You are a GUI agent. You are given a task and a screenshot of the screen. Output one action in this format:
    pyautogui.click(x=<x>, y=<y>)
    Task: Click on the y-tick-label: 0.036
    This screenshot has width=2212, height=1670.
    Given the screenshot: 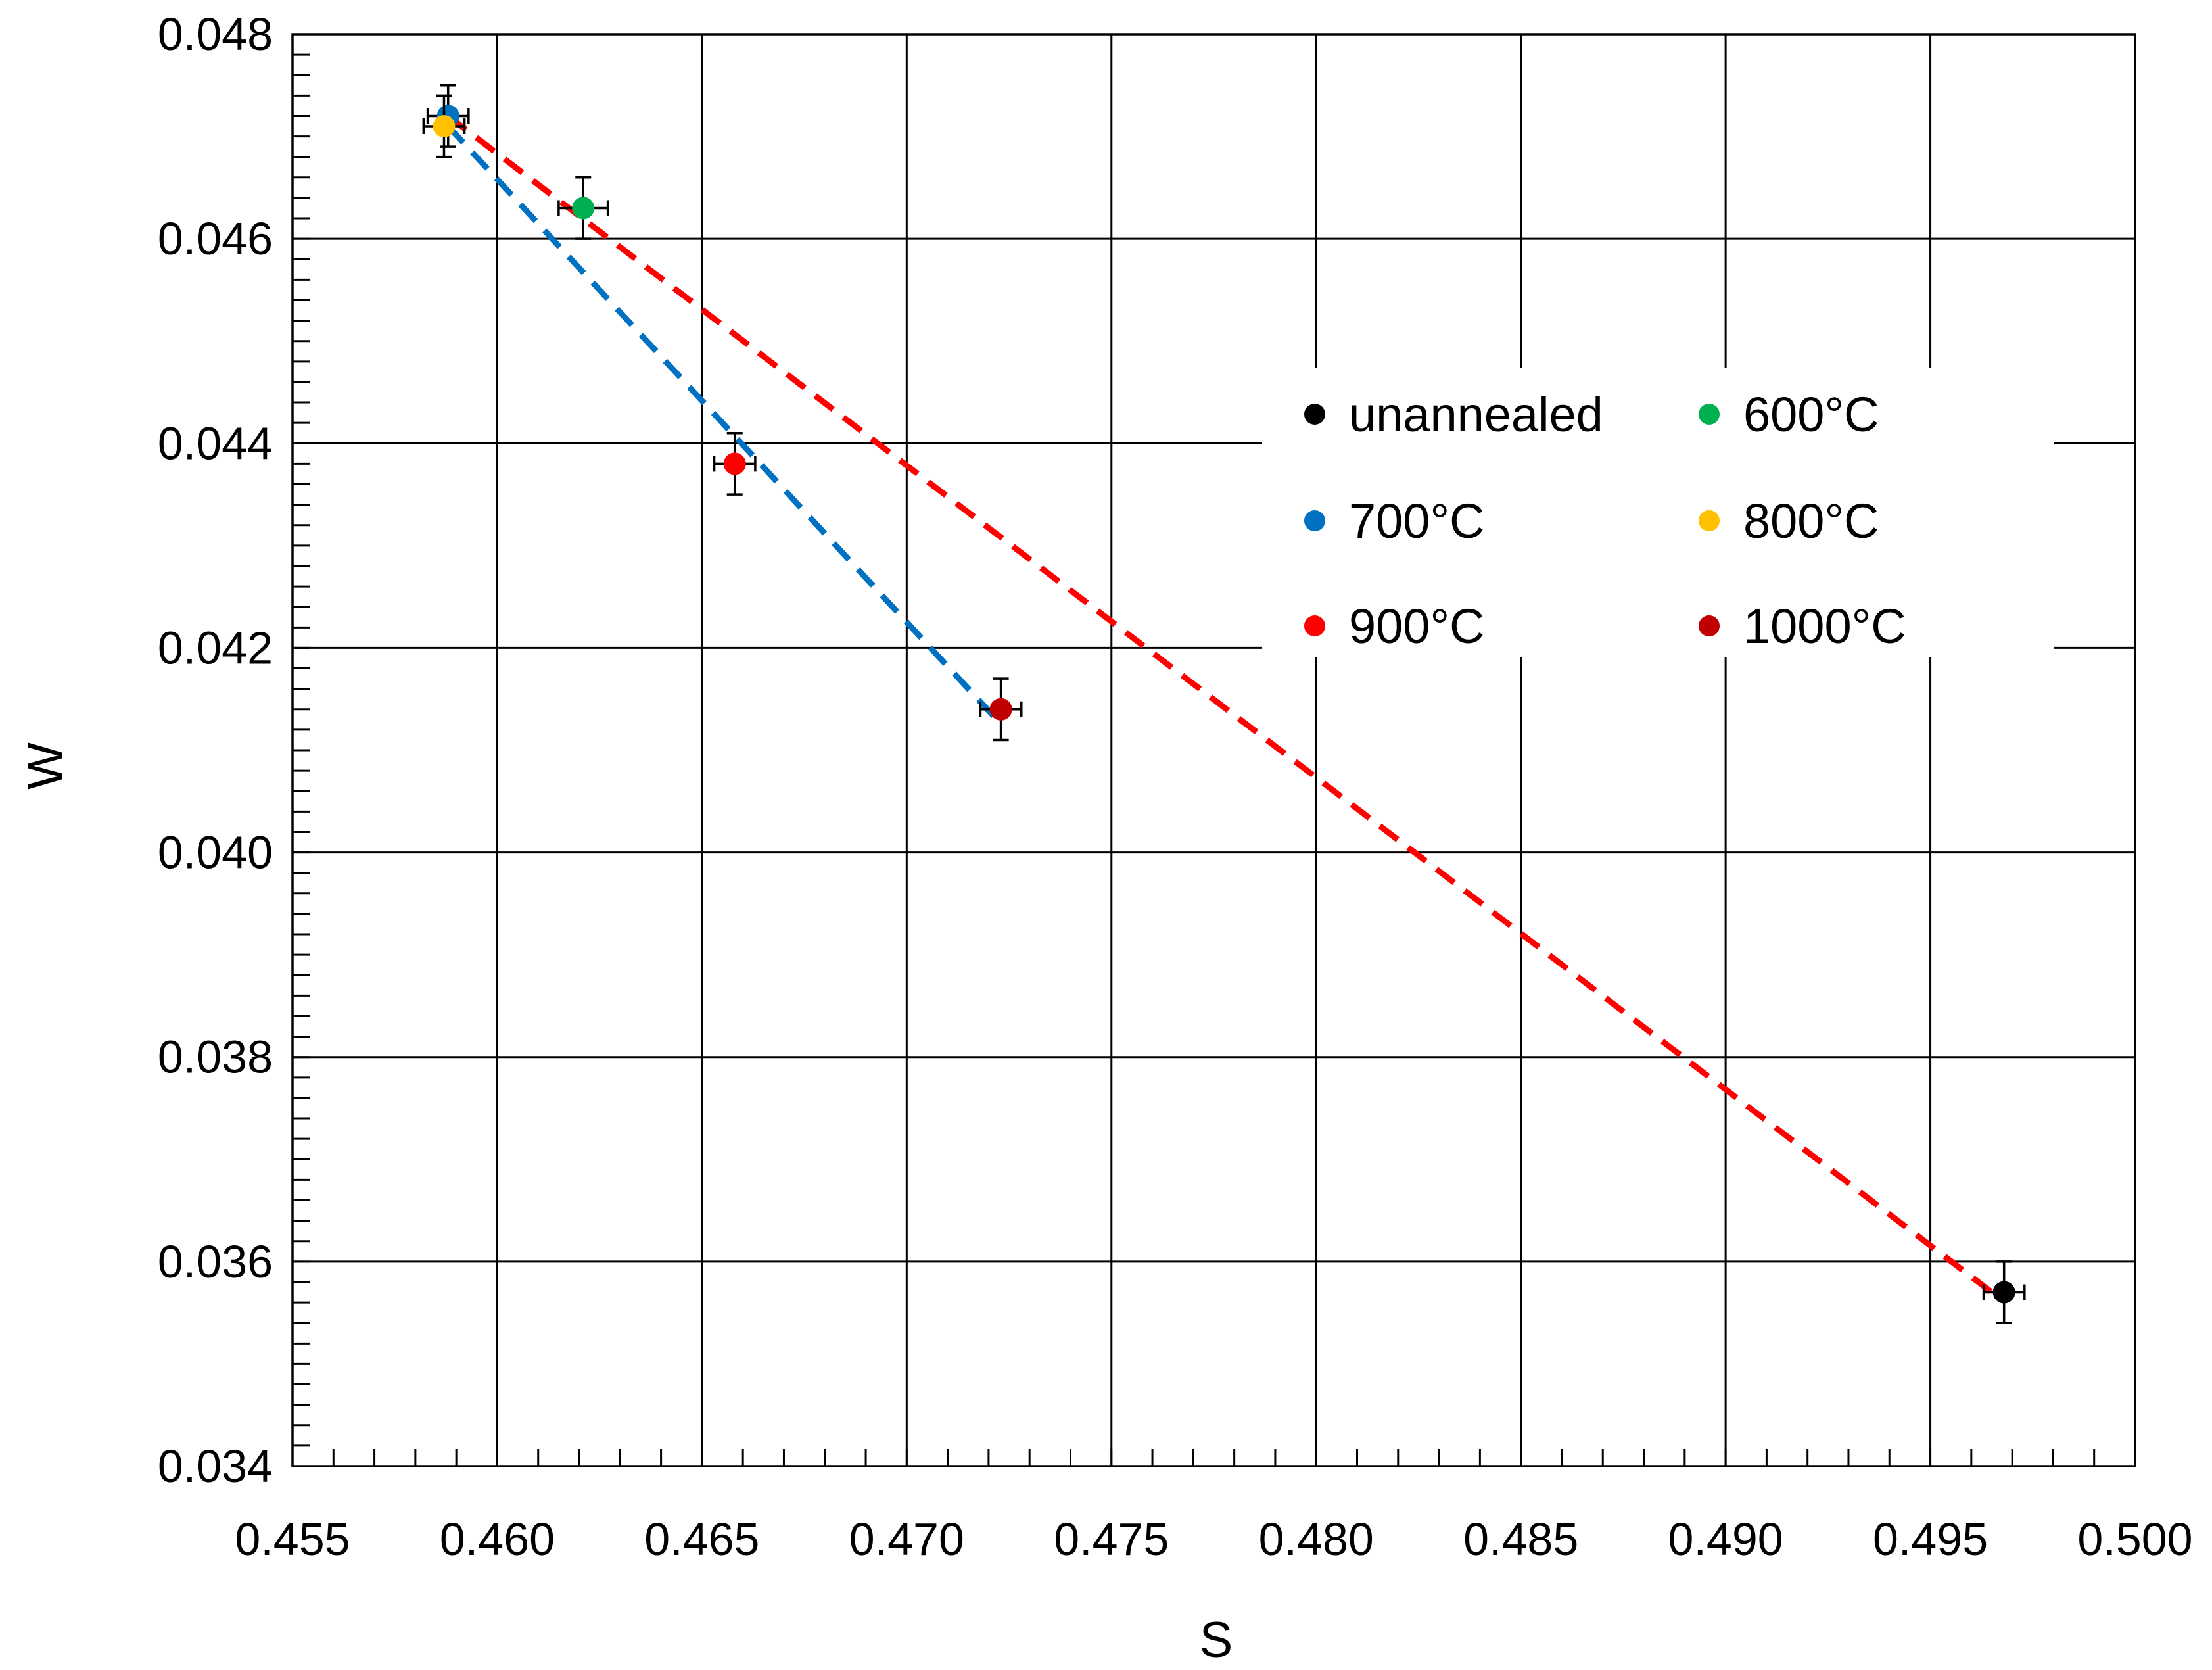 What is the action you would take?
    pyautogui.click(x=215, y=1261)
    